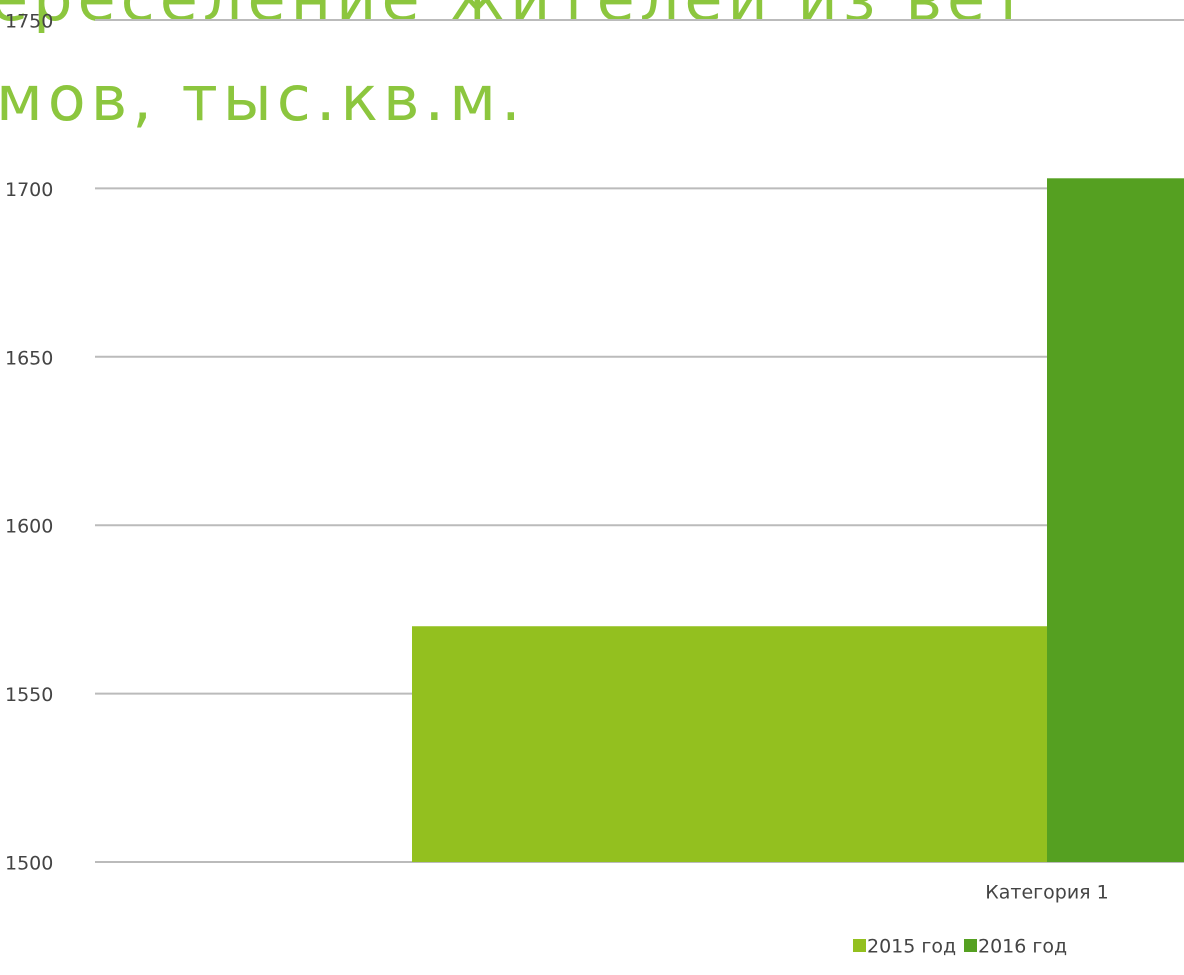 The height and width of the screenshot is (975, 1184). What do you see at coordinates (29, 358) in the screenshot?
I see `y-tick-label: 1650` at bounding box center [29, 358].